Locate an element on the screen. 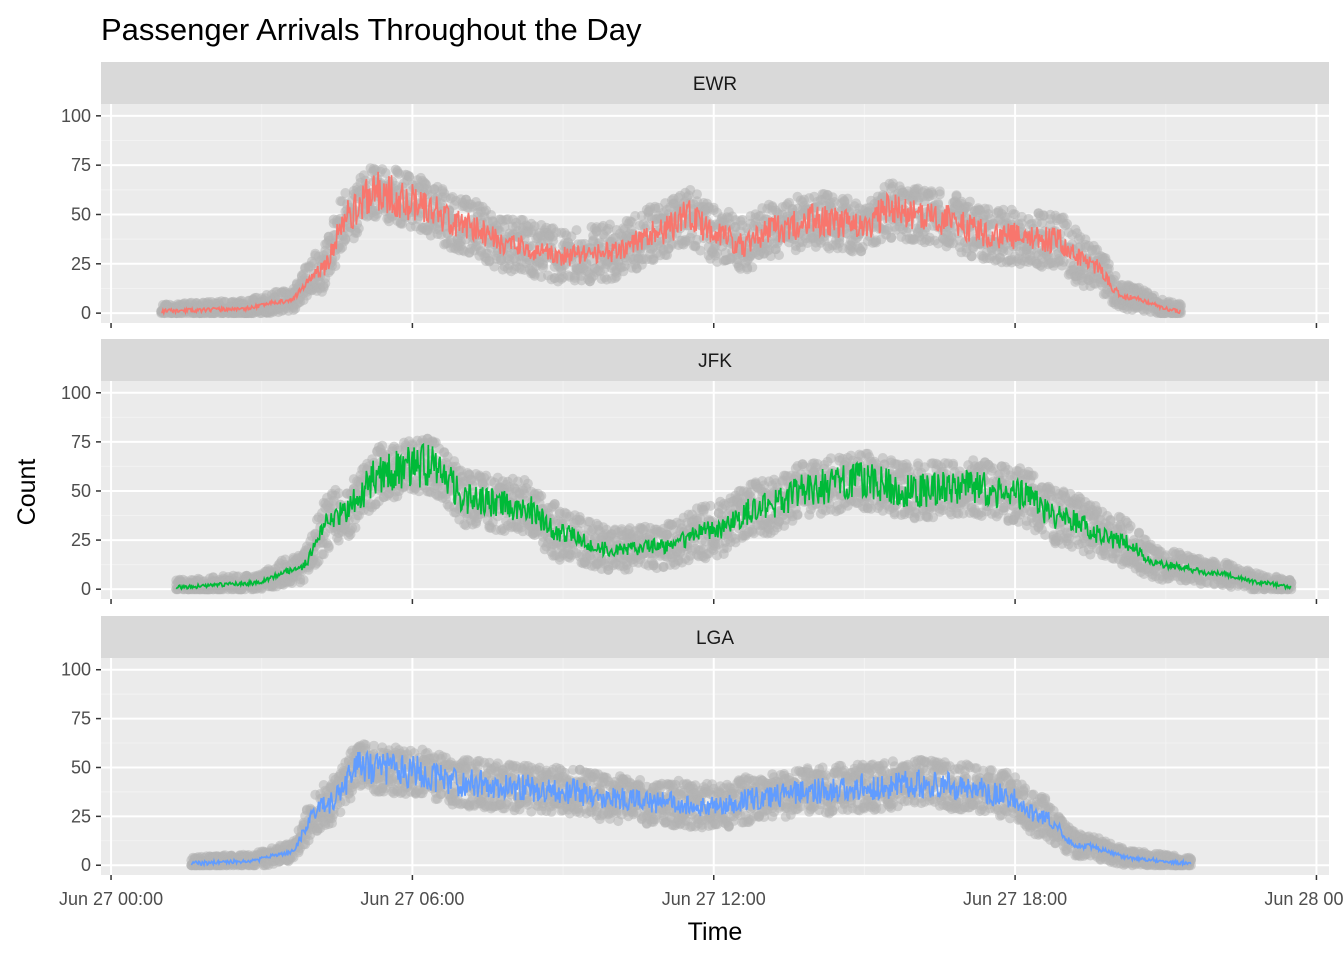 Image resolution: width=1344 pixels, height=960 pixels. facet-strip is located at coordinates (715, 83).